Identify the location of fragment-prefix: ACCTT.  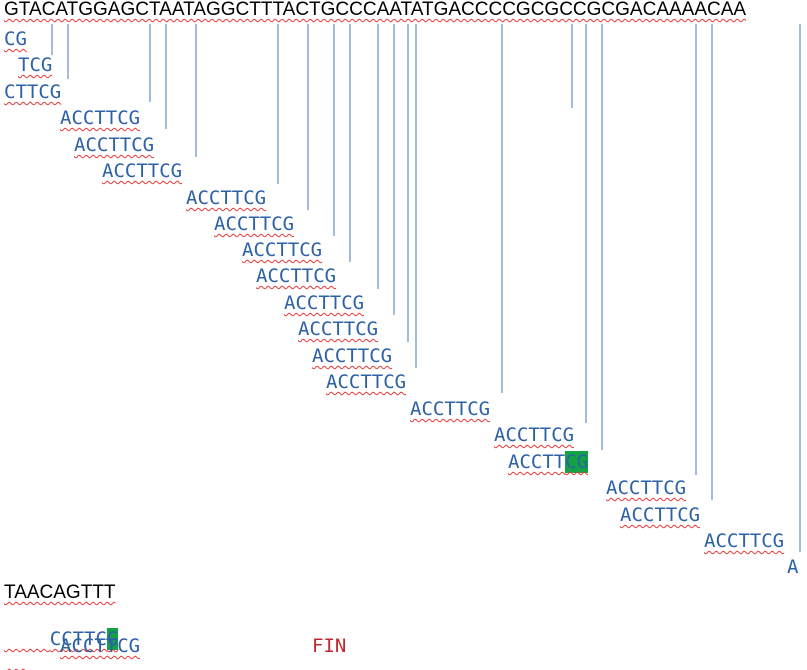
(537, 462).